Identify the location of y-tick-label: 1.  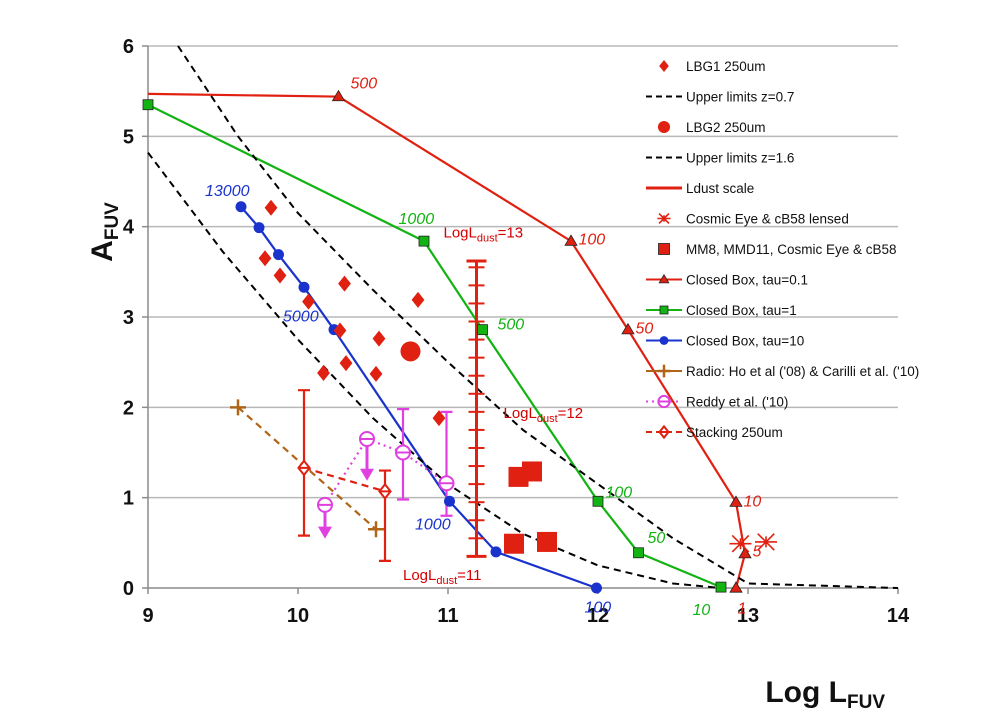
(128, 499).